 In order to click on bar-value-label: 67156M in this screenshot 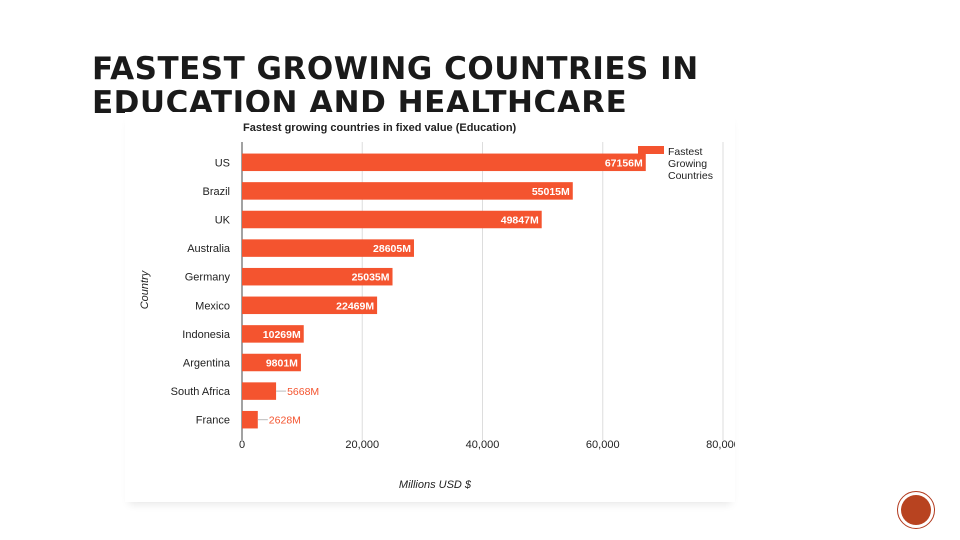, I will do `click(624, 163)`.